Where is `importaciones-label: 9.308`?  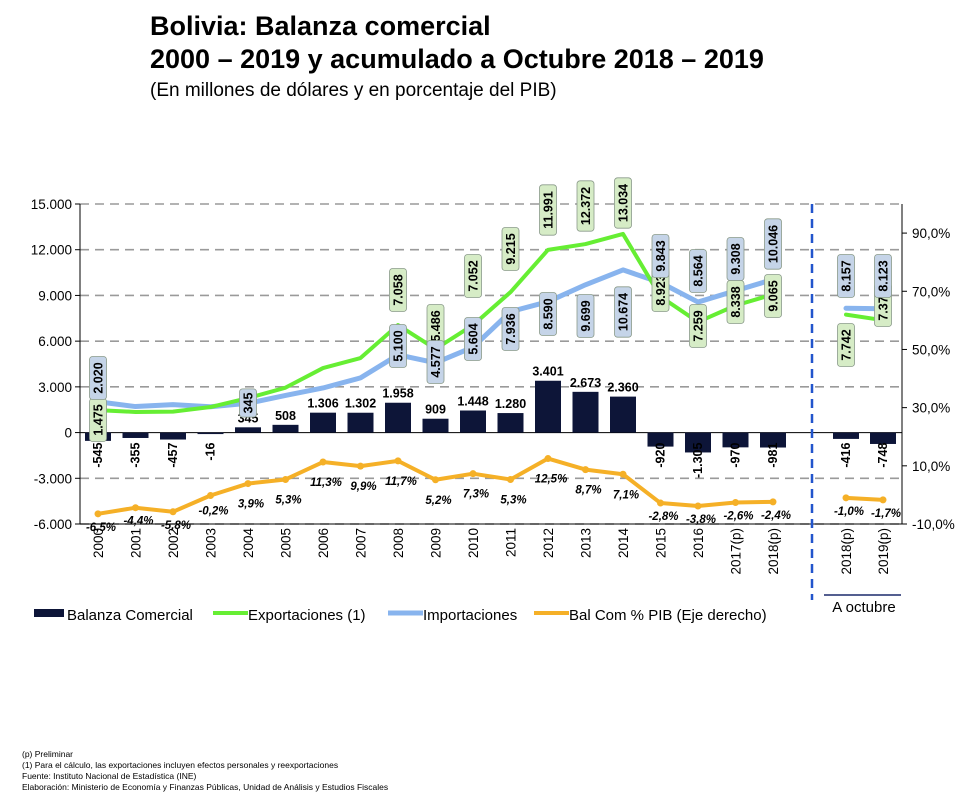 importaciones-label: 9.308 is located at coordinates (735, 259).